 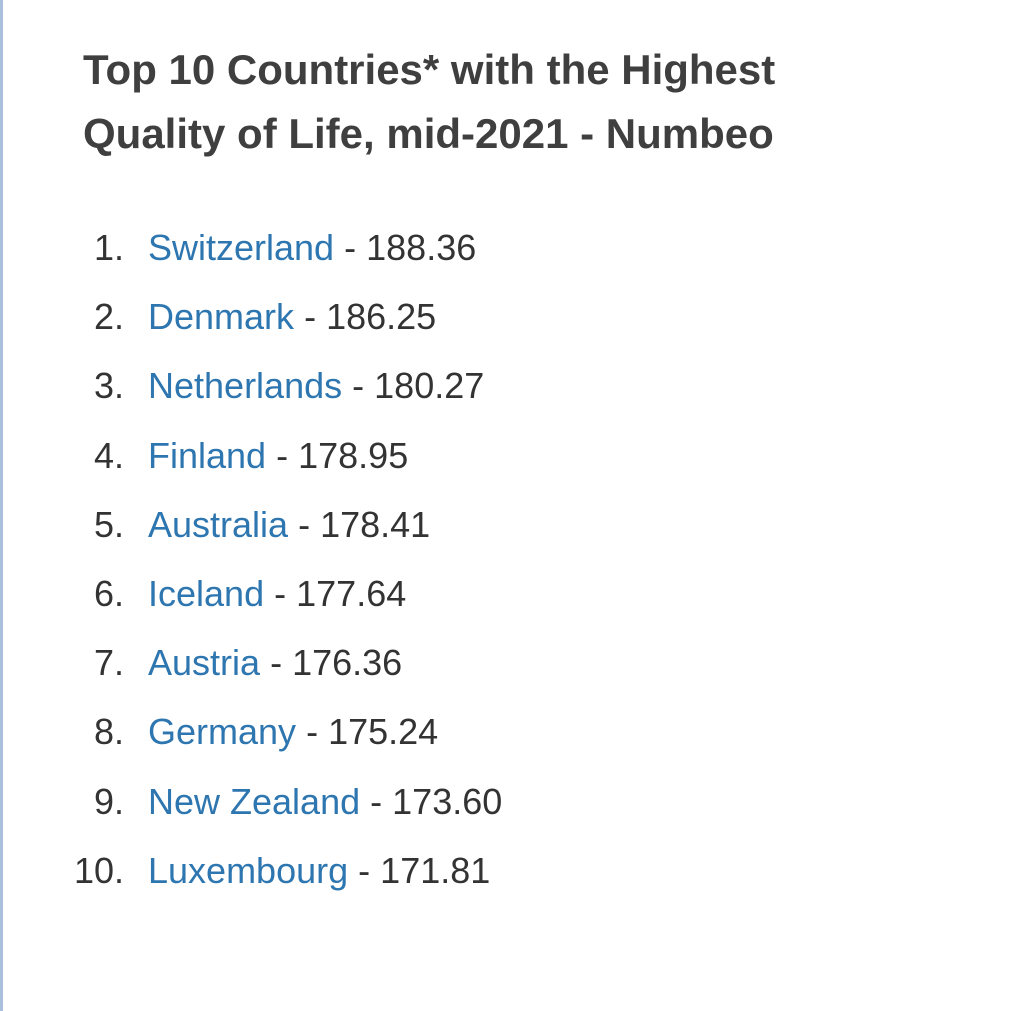 I want to click on country-link: Australia, so click(x=218, y=524).